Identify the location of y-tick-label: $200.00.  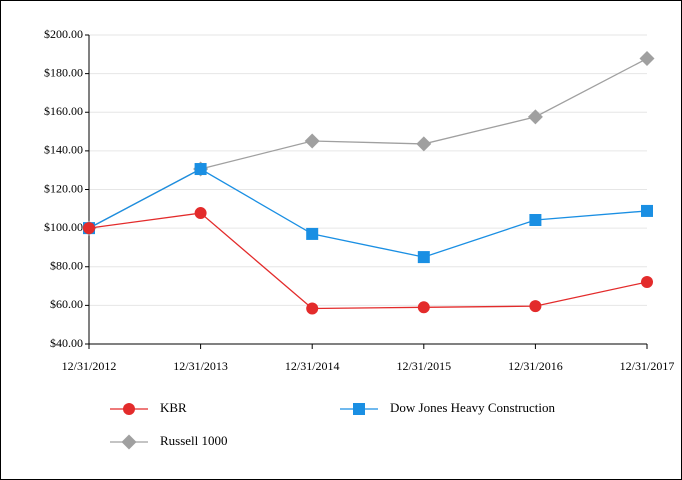
(63, 34).